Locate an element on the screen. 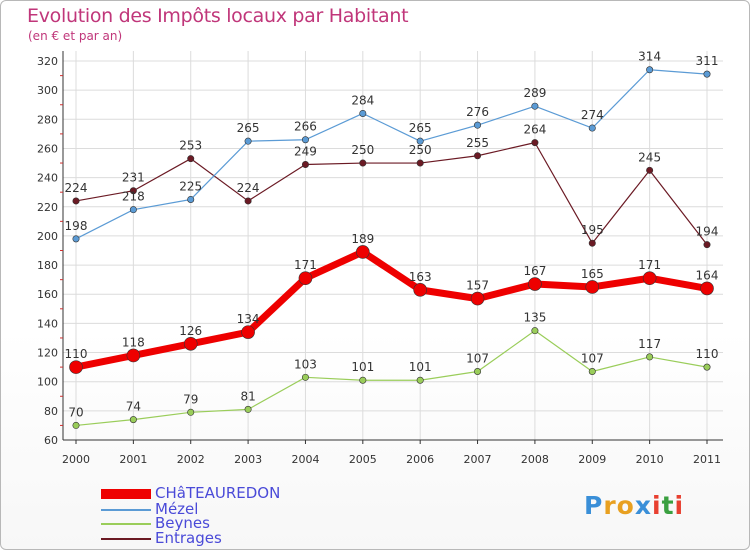  logo-letter: x is located at coordinates (643, 505).